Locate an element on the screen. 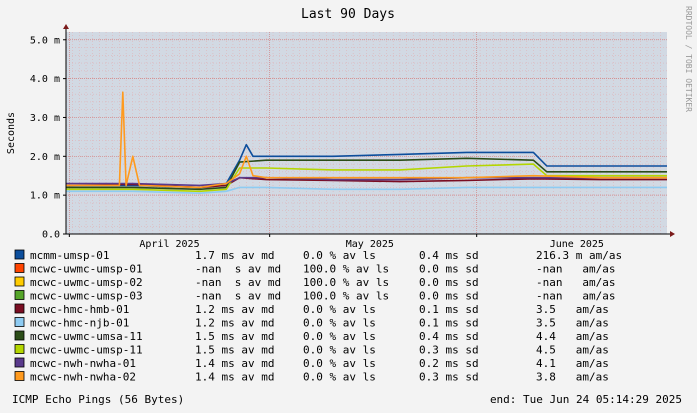 This screenshot has width=697, height=413. x-tick-label: April 2025 is located at coordinates (169, 244).